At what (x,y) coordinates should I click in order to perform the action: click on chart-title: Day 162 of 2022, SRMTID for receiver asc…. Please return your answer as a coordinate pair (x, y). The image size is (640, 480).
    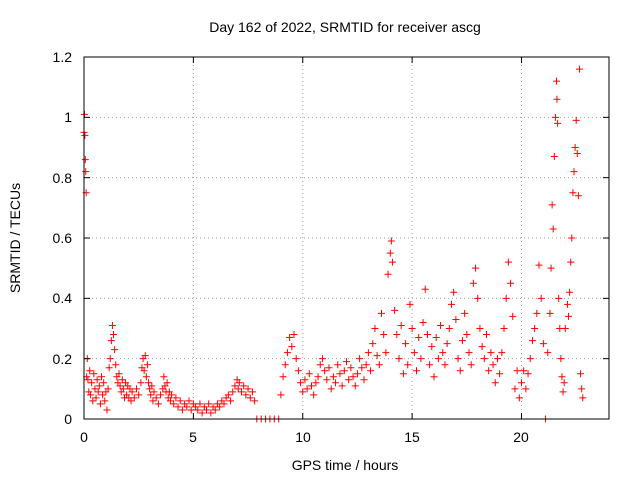
    Looking at the image, I should click on (345, 27).